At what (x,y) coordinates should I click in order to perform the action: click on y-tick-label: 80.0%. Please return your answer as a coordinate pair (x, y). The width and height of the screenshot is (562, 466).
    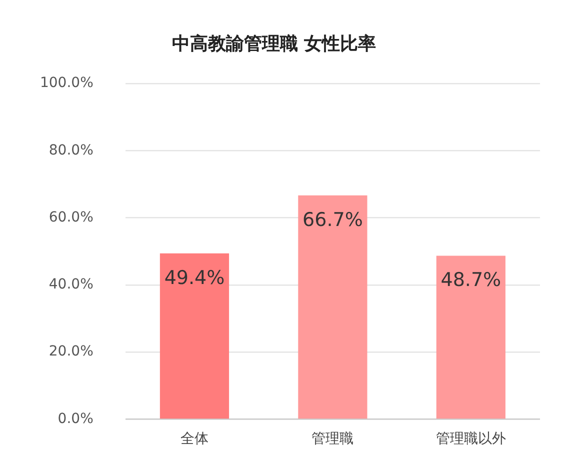
    Looking at the image, I should click on (71, 150).